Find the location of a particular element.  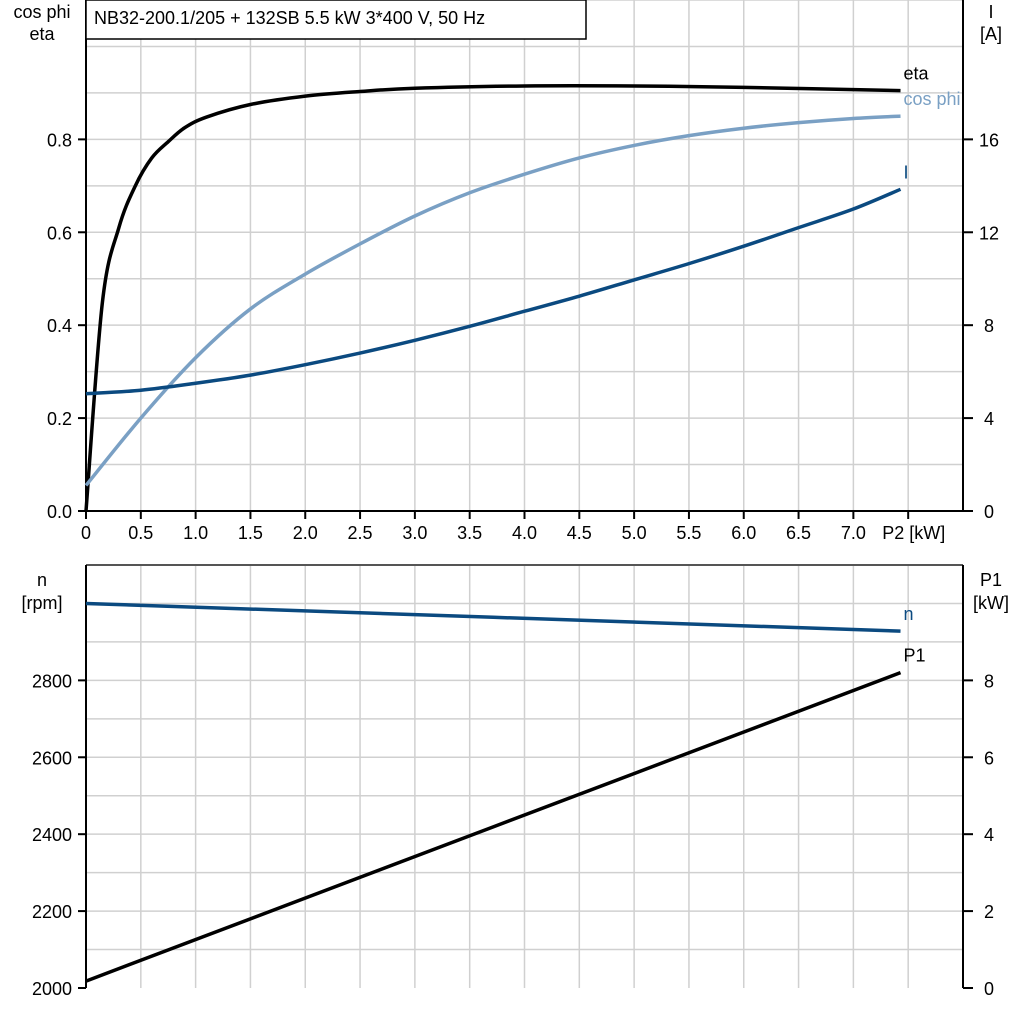

x-tick-label: 6.0 is located at coordinates (743, 533).